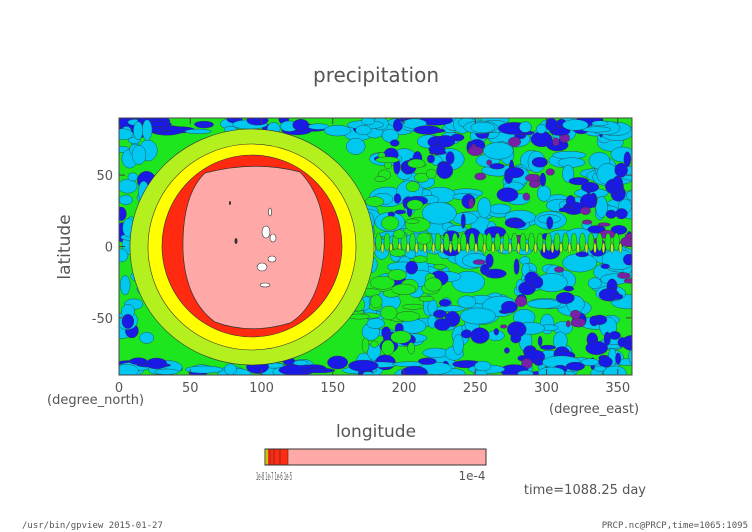  What do you see at coordinates (253, 244) in the screenshot?
I see `small-holes` at bounding box center [253, 244].